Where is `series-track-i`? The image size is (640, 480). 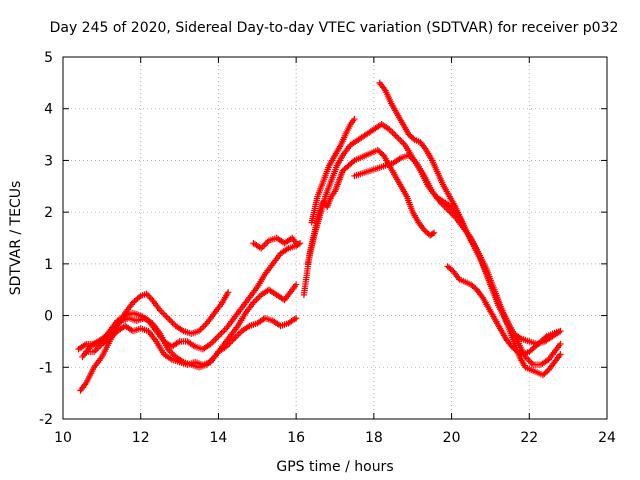 series-track-i is located at coordinates (457, 260).